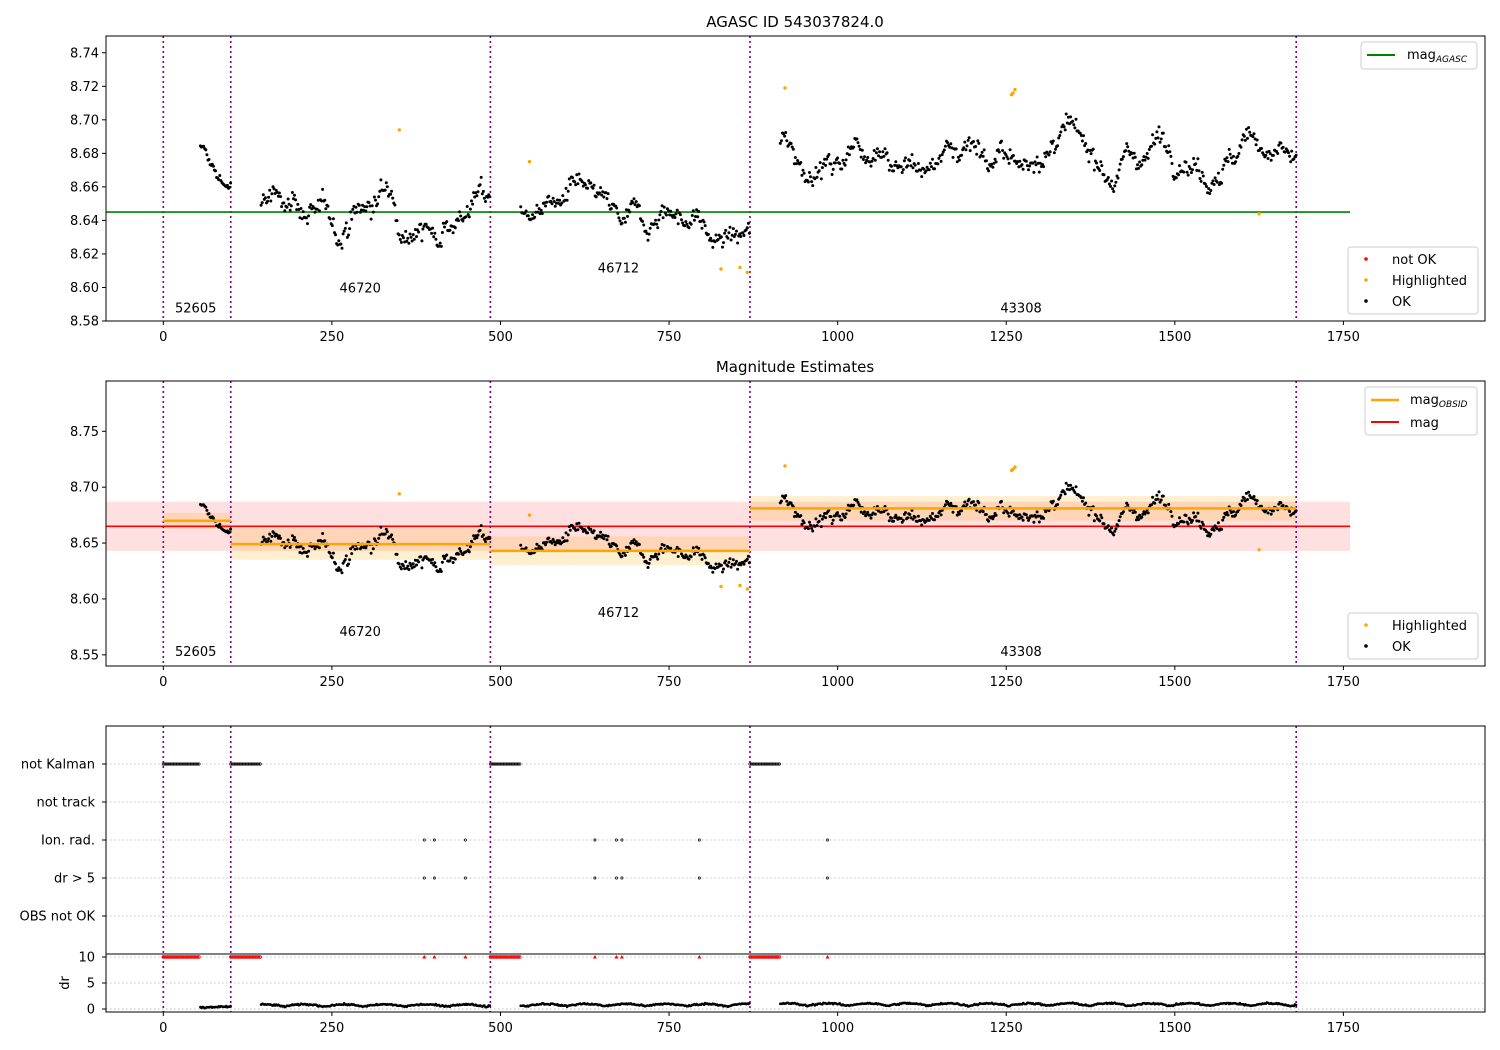  Describe the element at coordinates (230, 1006) in the screenshot. I see `dr-point` at that location.